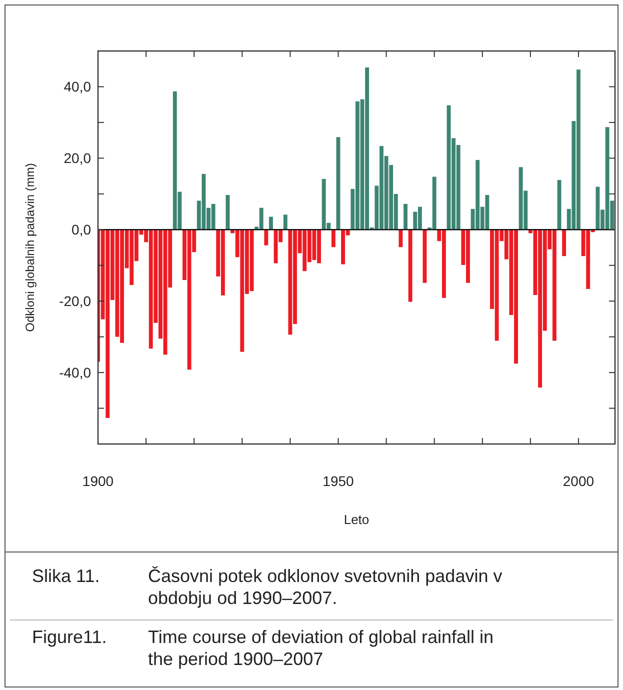 The image size is (623, 690). Describe the element at coordinates (69, 637) in the screenshot. I see `caption: Figure11.` at that location.